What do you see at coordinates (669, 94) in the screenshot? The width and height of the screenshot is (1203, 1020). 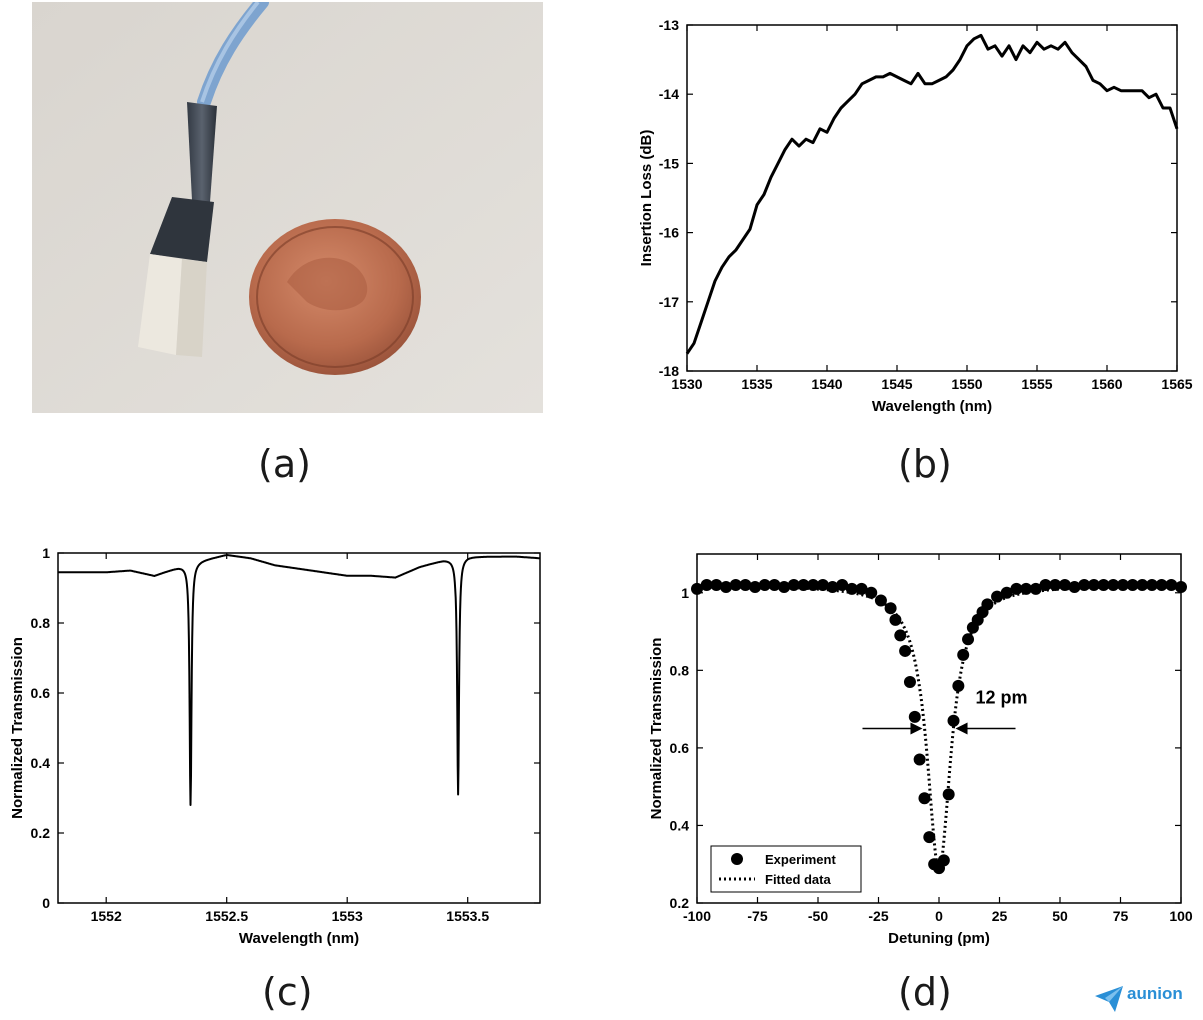 I see `y-tick-label: -14` at bounding box center [669, 94].